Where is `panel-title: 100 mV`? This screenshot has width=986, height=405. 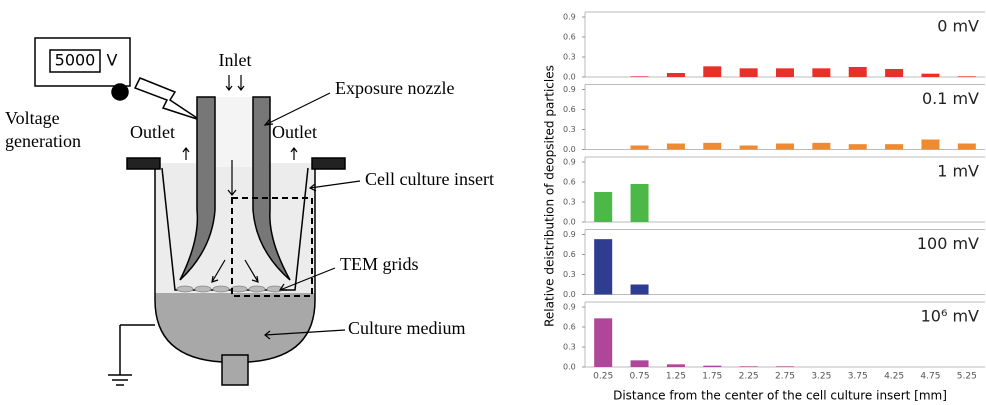 panel-title: 100 mV is located at coordinates (948, 243).